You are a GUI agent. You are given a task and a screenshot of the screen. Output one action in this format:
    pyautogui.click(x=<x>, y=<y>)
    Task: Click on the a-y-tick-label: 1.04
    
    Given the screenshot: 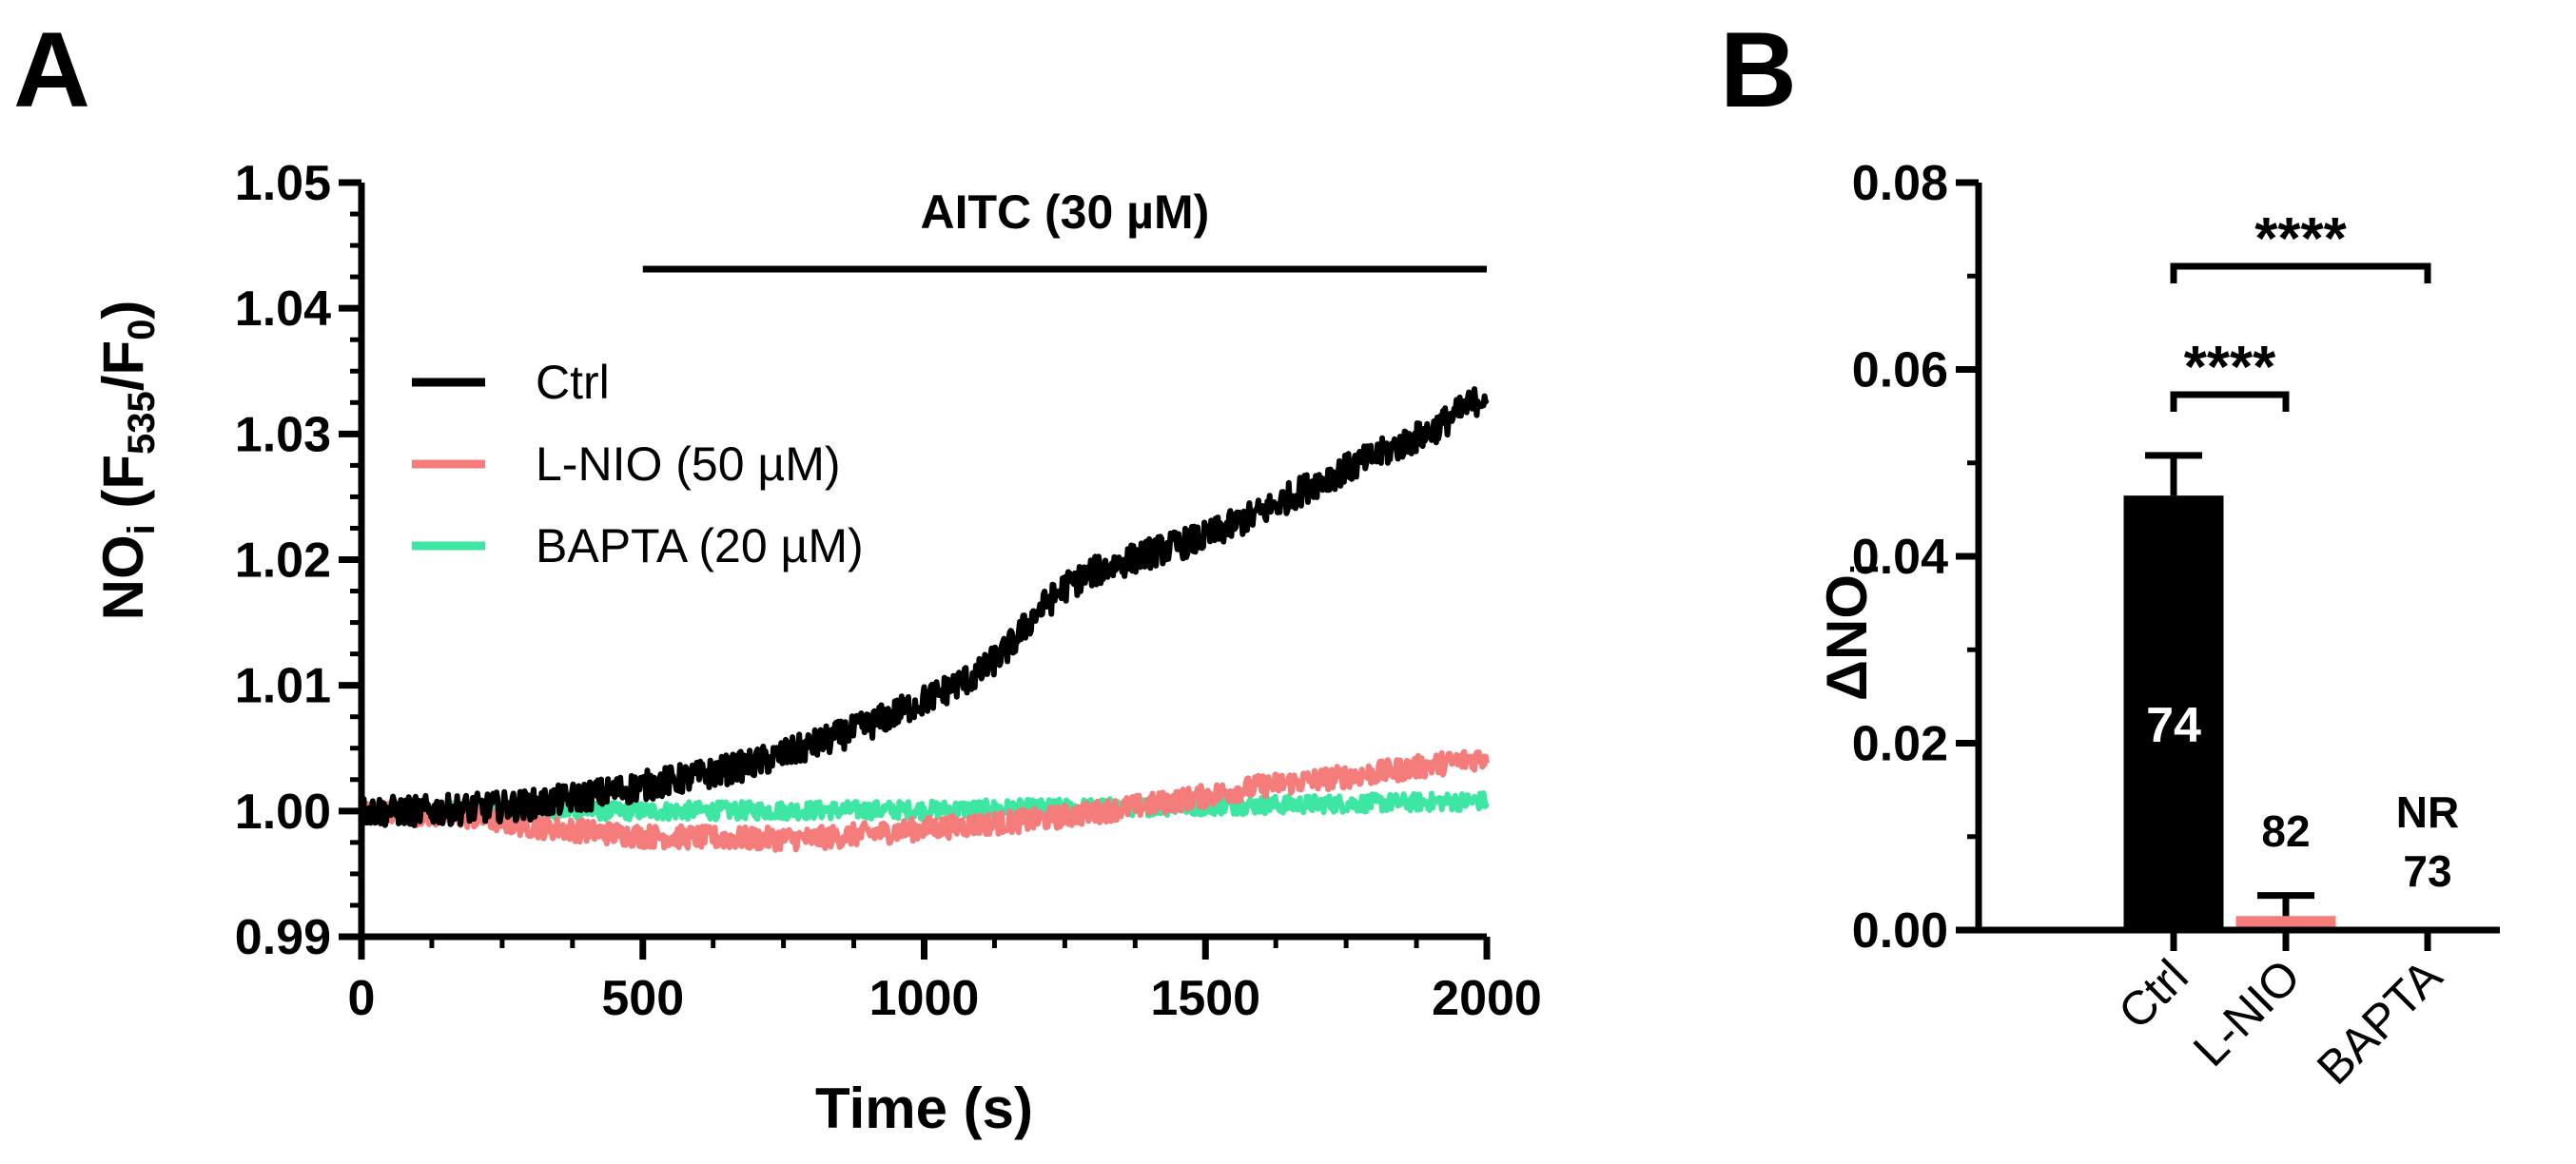 What is the action you would take?
    pyautogui.click(x=283, y=309)
    